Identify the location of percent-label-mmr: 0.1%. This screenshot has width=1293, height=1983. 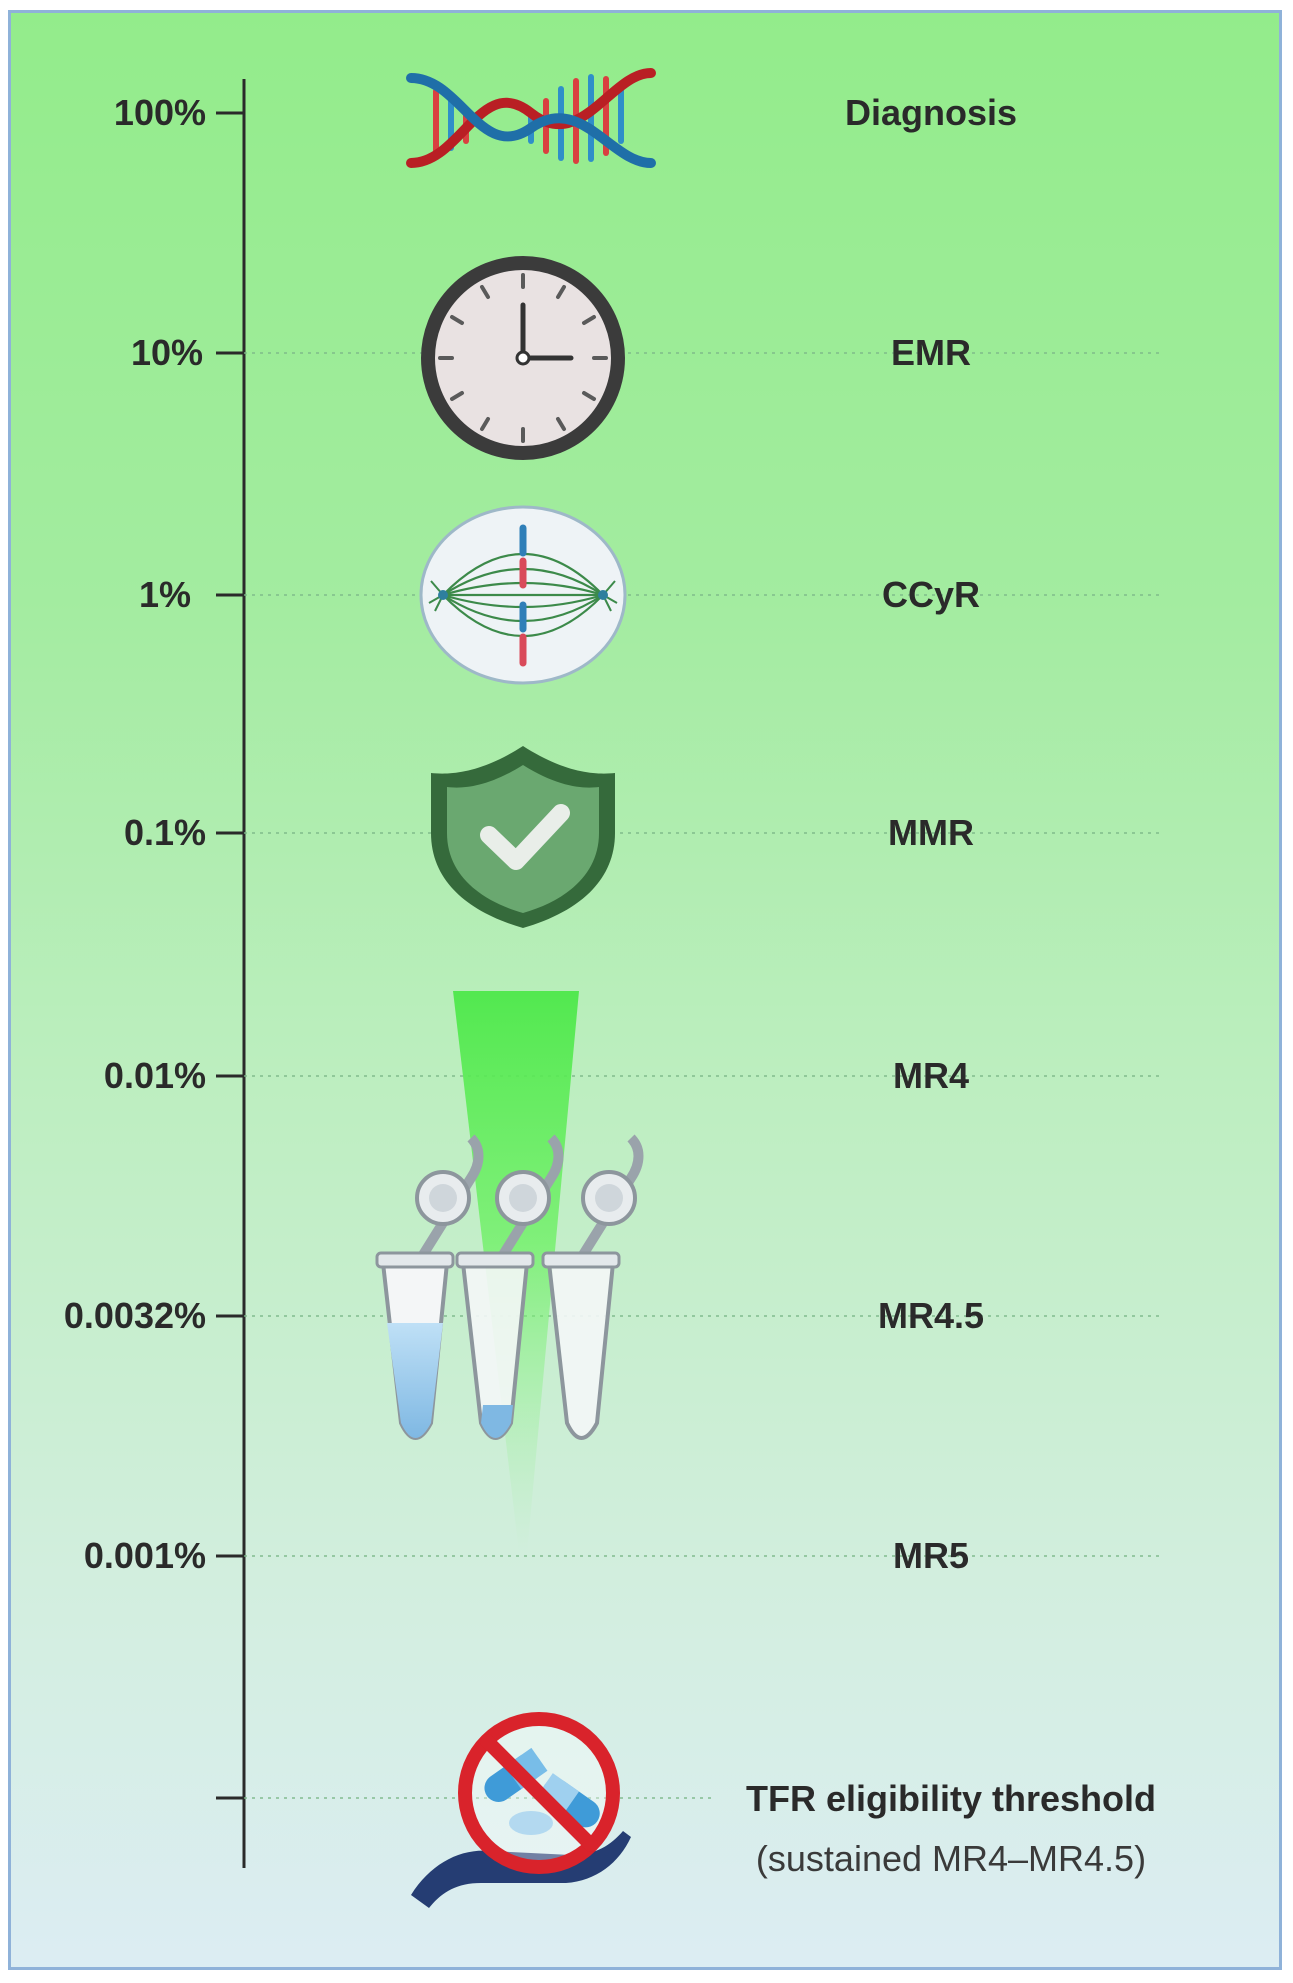
(164, 832).